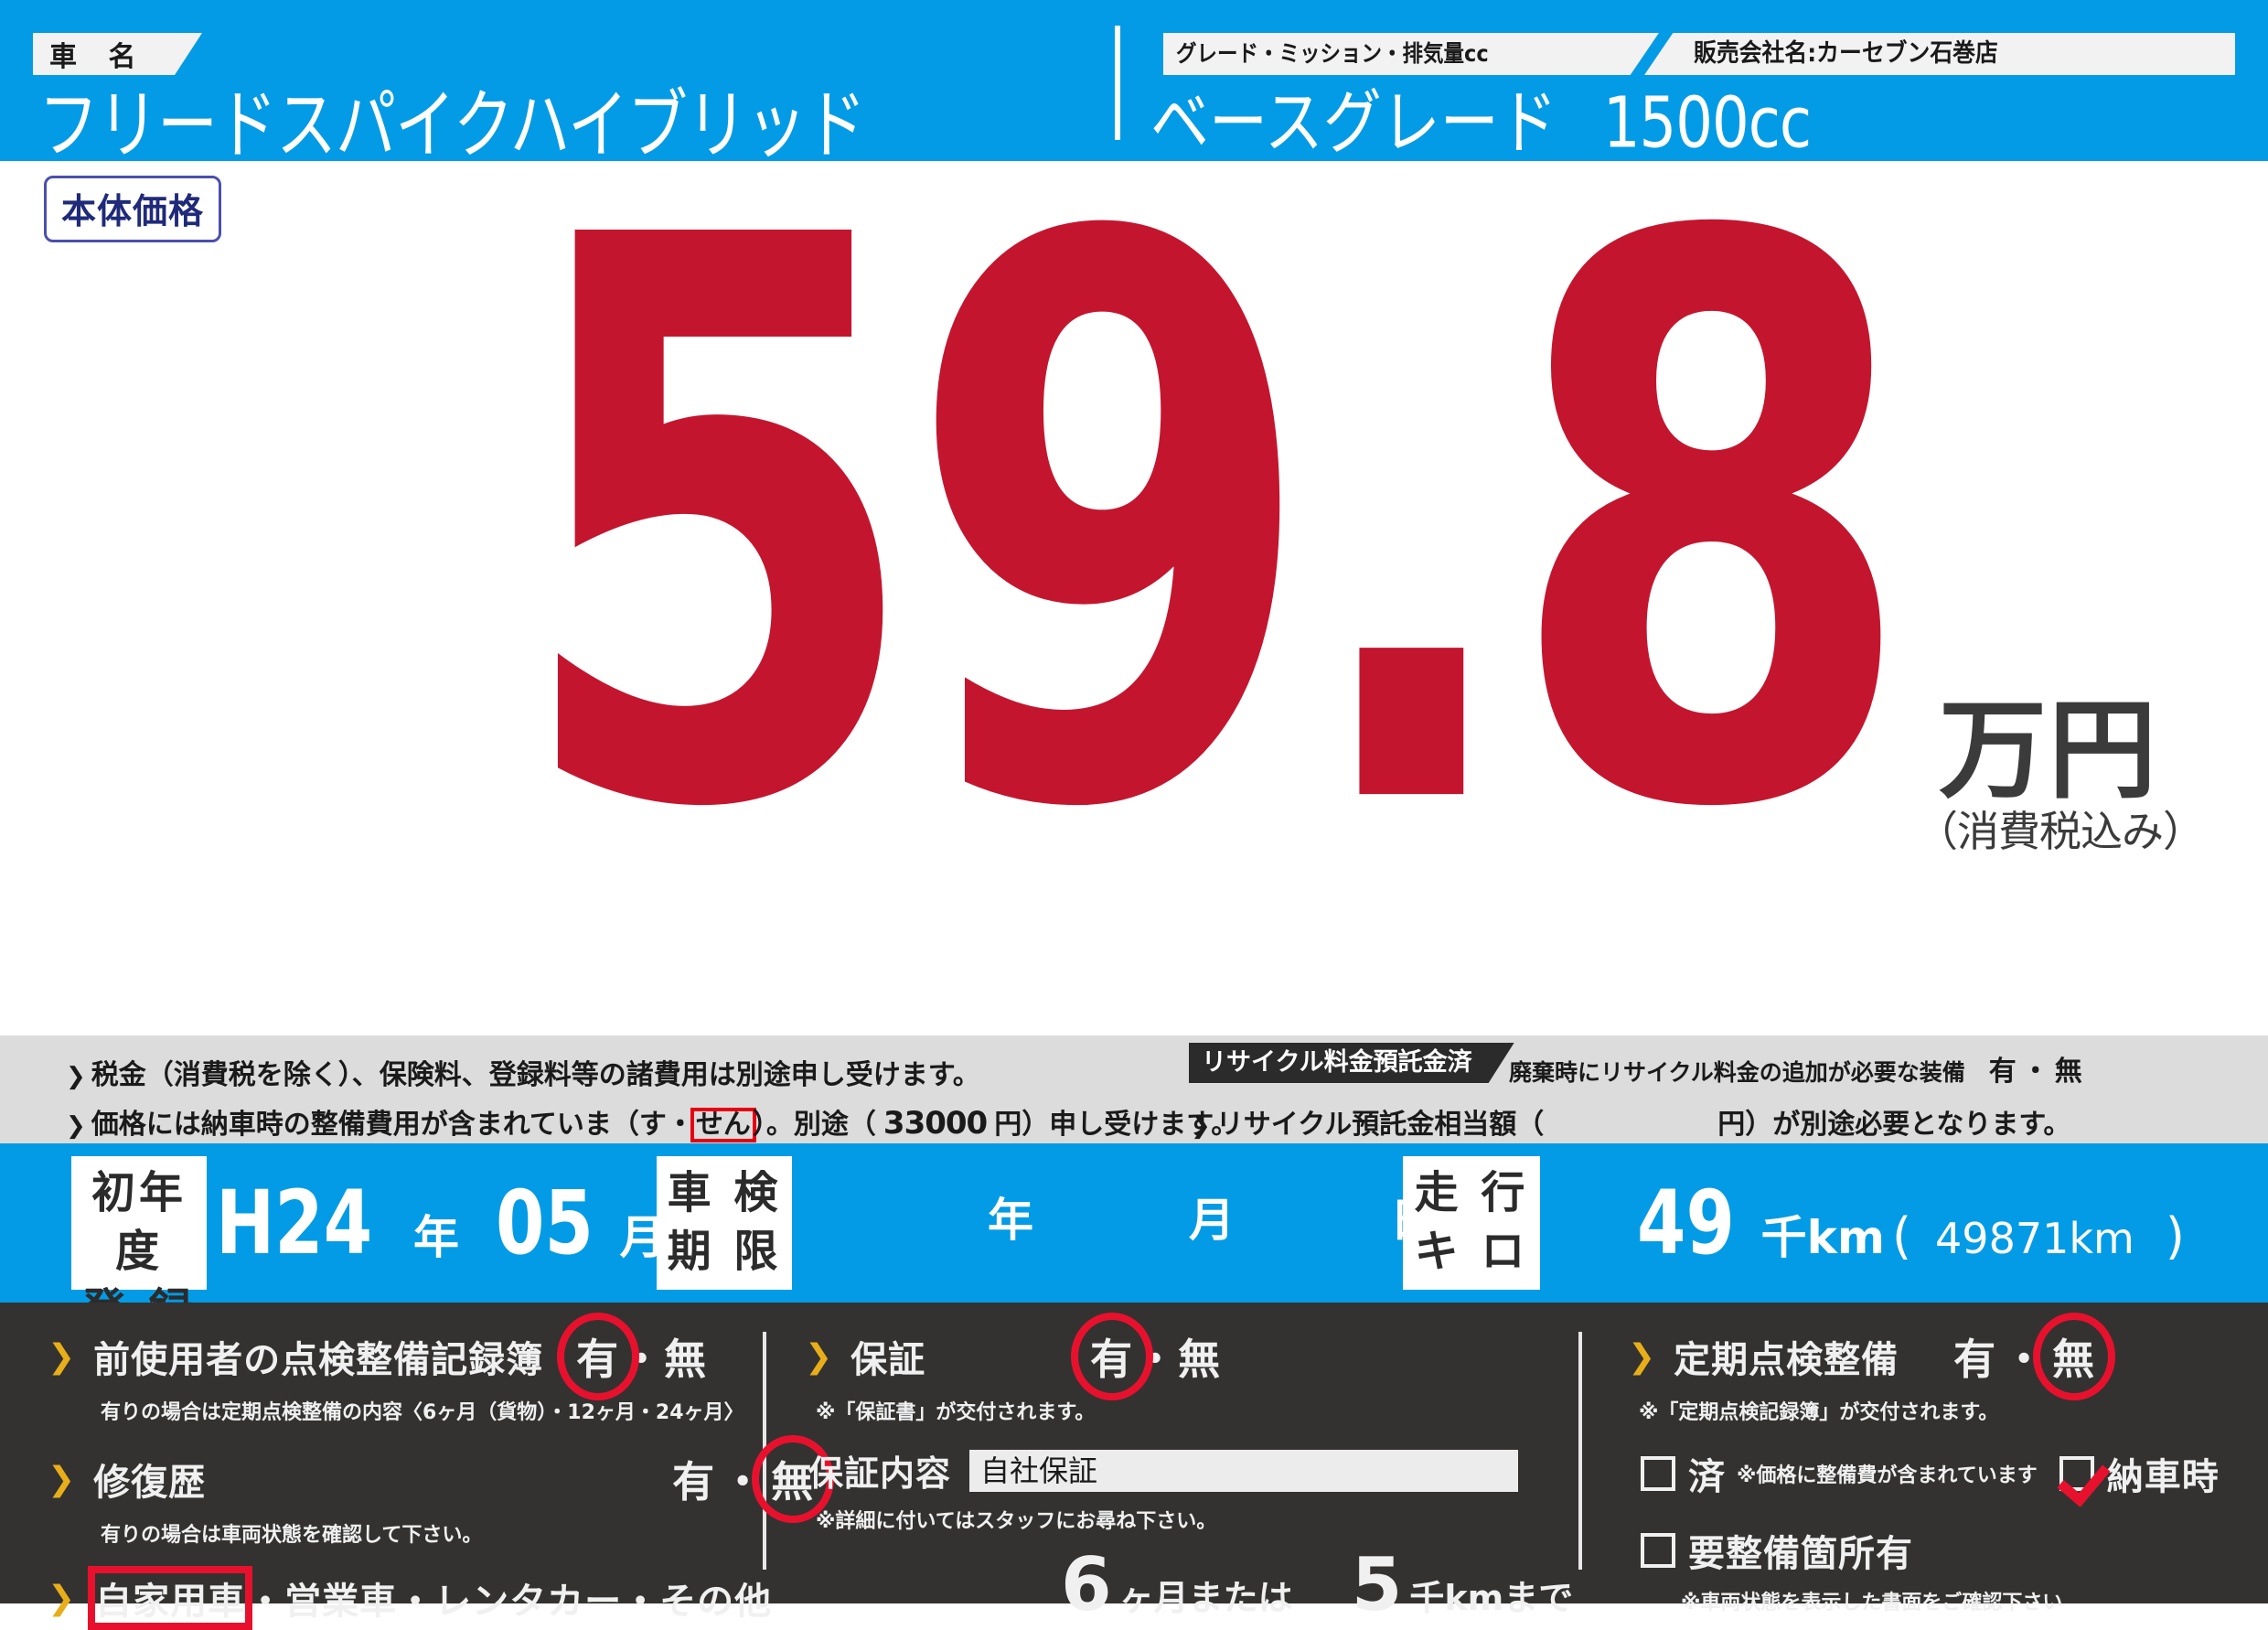 The height and width of the screenshot is (1630, 2268). I want to click on mileage-paren-open: (, so click(1901, 1236).